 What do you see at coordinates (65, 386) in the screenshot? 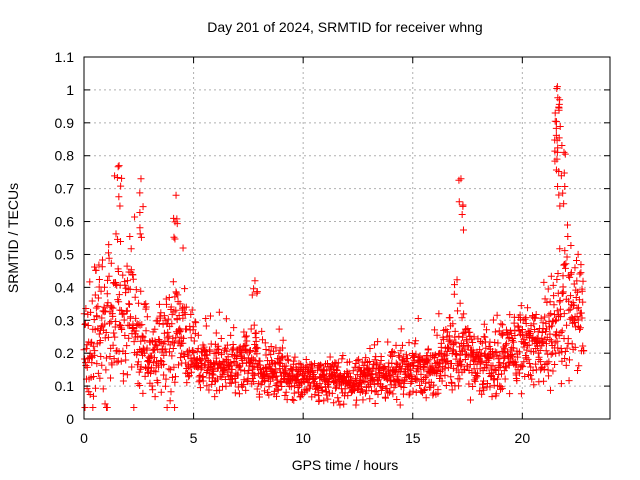
I see `y-tick-label: 0.1` at bounding box center [65, 386].